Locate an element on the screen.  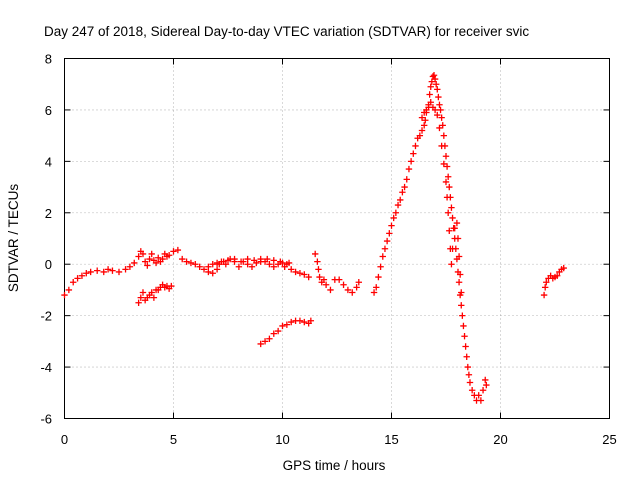
x-tick-label: 10 is located at coordinates (282, 439).